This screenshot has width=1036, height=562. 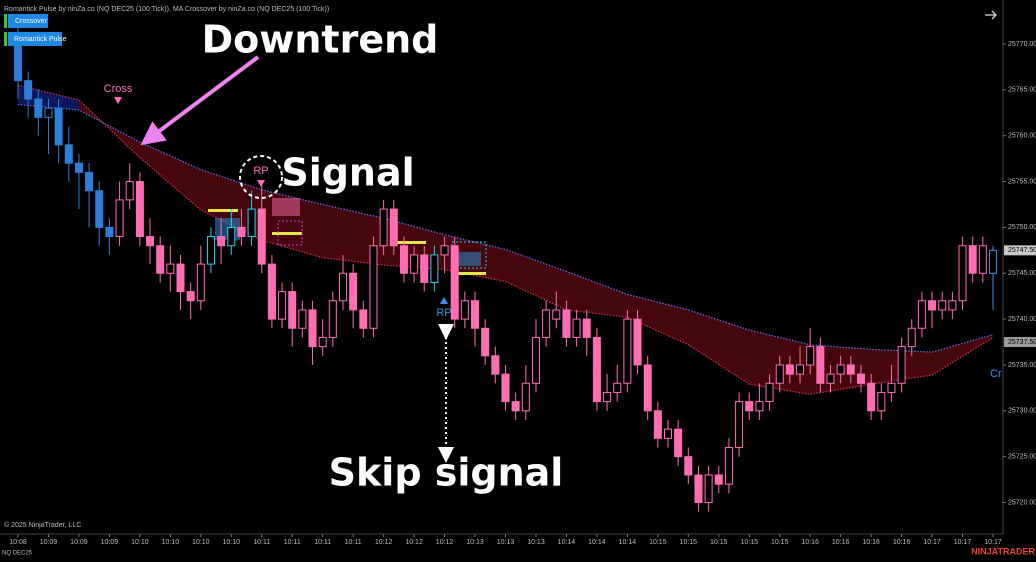 I want to click on rp-sell-marker, so click(x=261, y=183).